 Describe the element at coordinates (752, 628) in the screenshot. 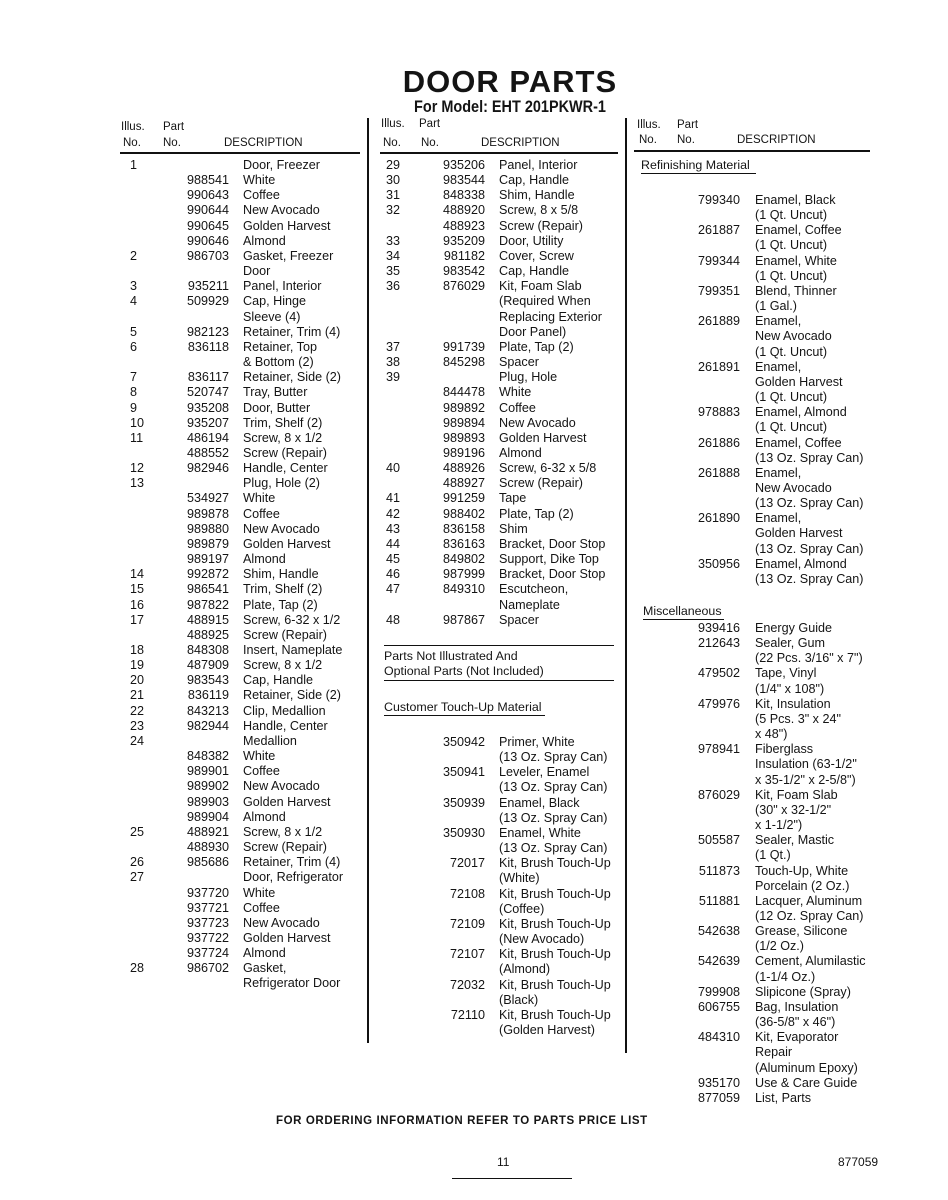

I see `table-row: 939416 Energy Guide` at that location.